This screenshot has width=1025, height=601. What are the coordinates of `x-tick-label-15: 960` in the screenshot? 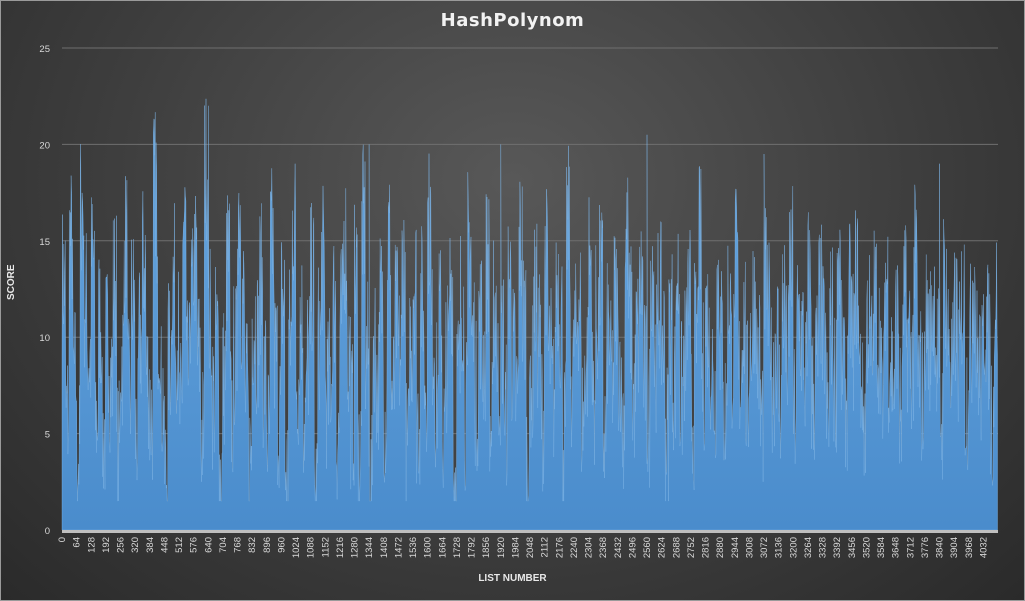 It's located at (281, 545).